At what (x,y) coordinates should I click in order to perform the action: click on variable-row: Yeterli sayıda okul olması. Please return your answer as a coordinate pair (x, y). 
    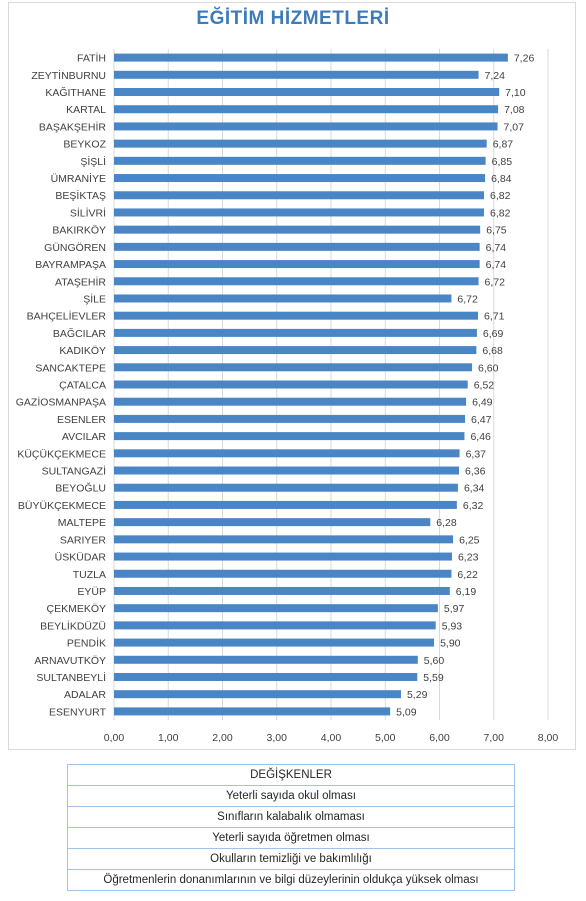
    Looking at the image, I should click on (291, 796).